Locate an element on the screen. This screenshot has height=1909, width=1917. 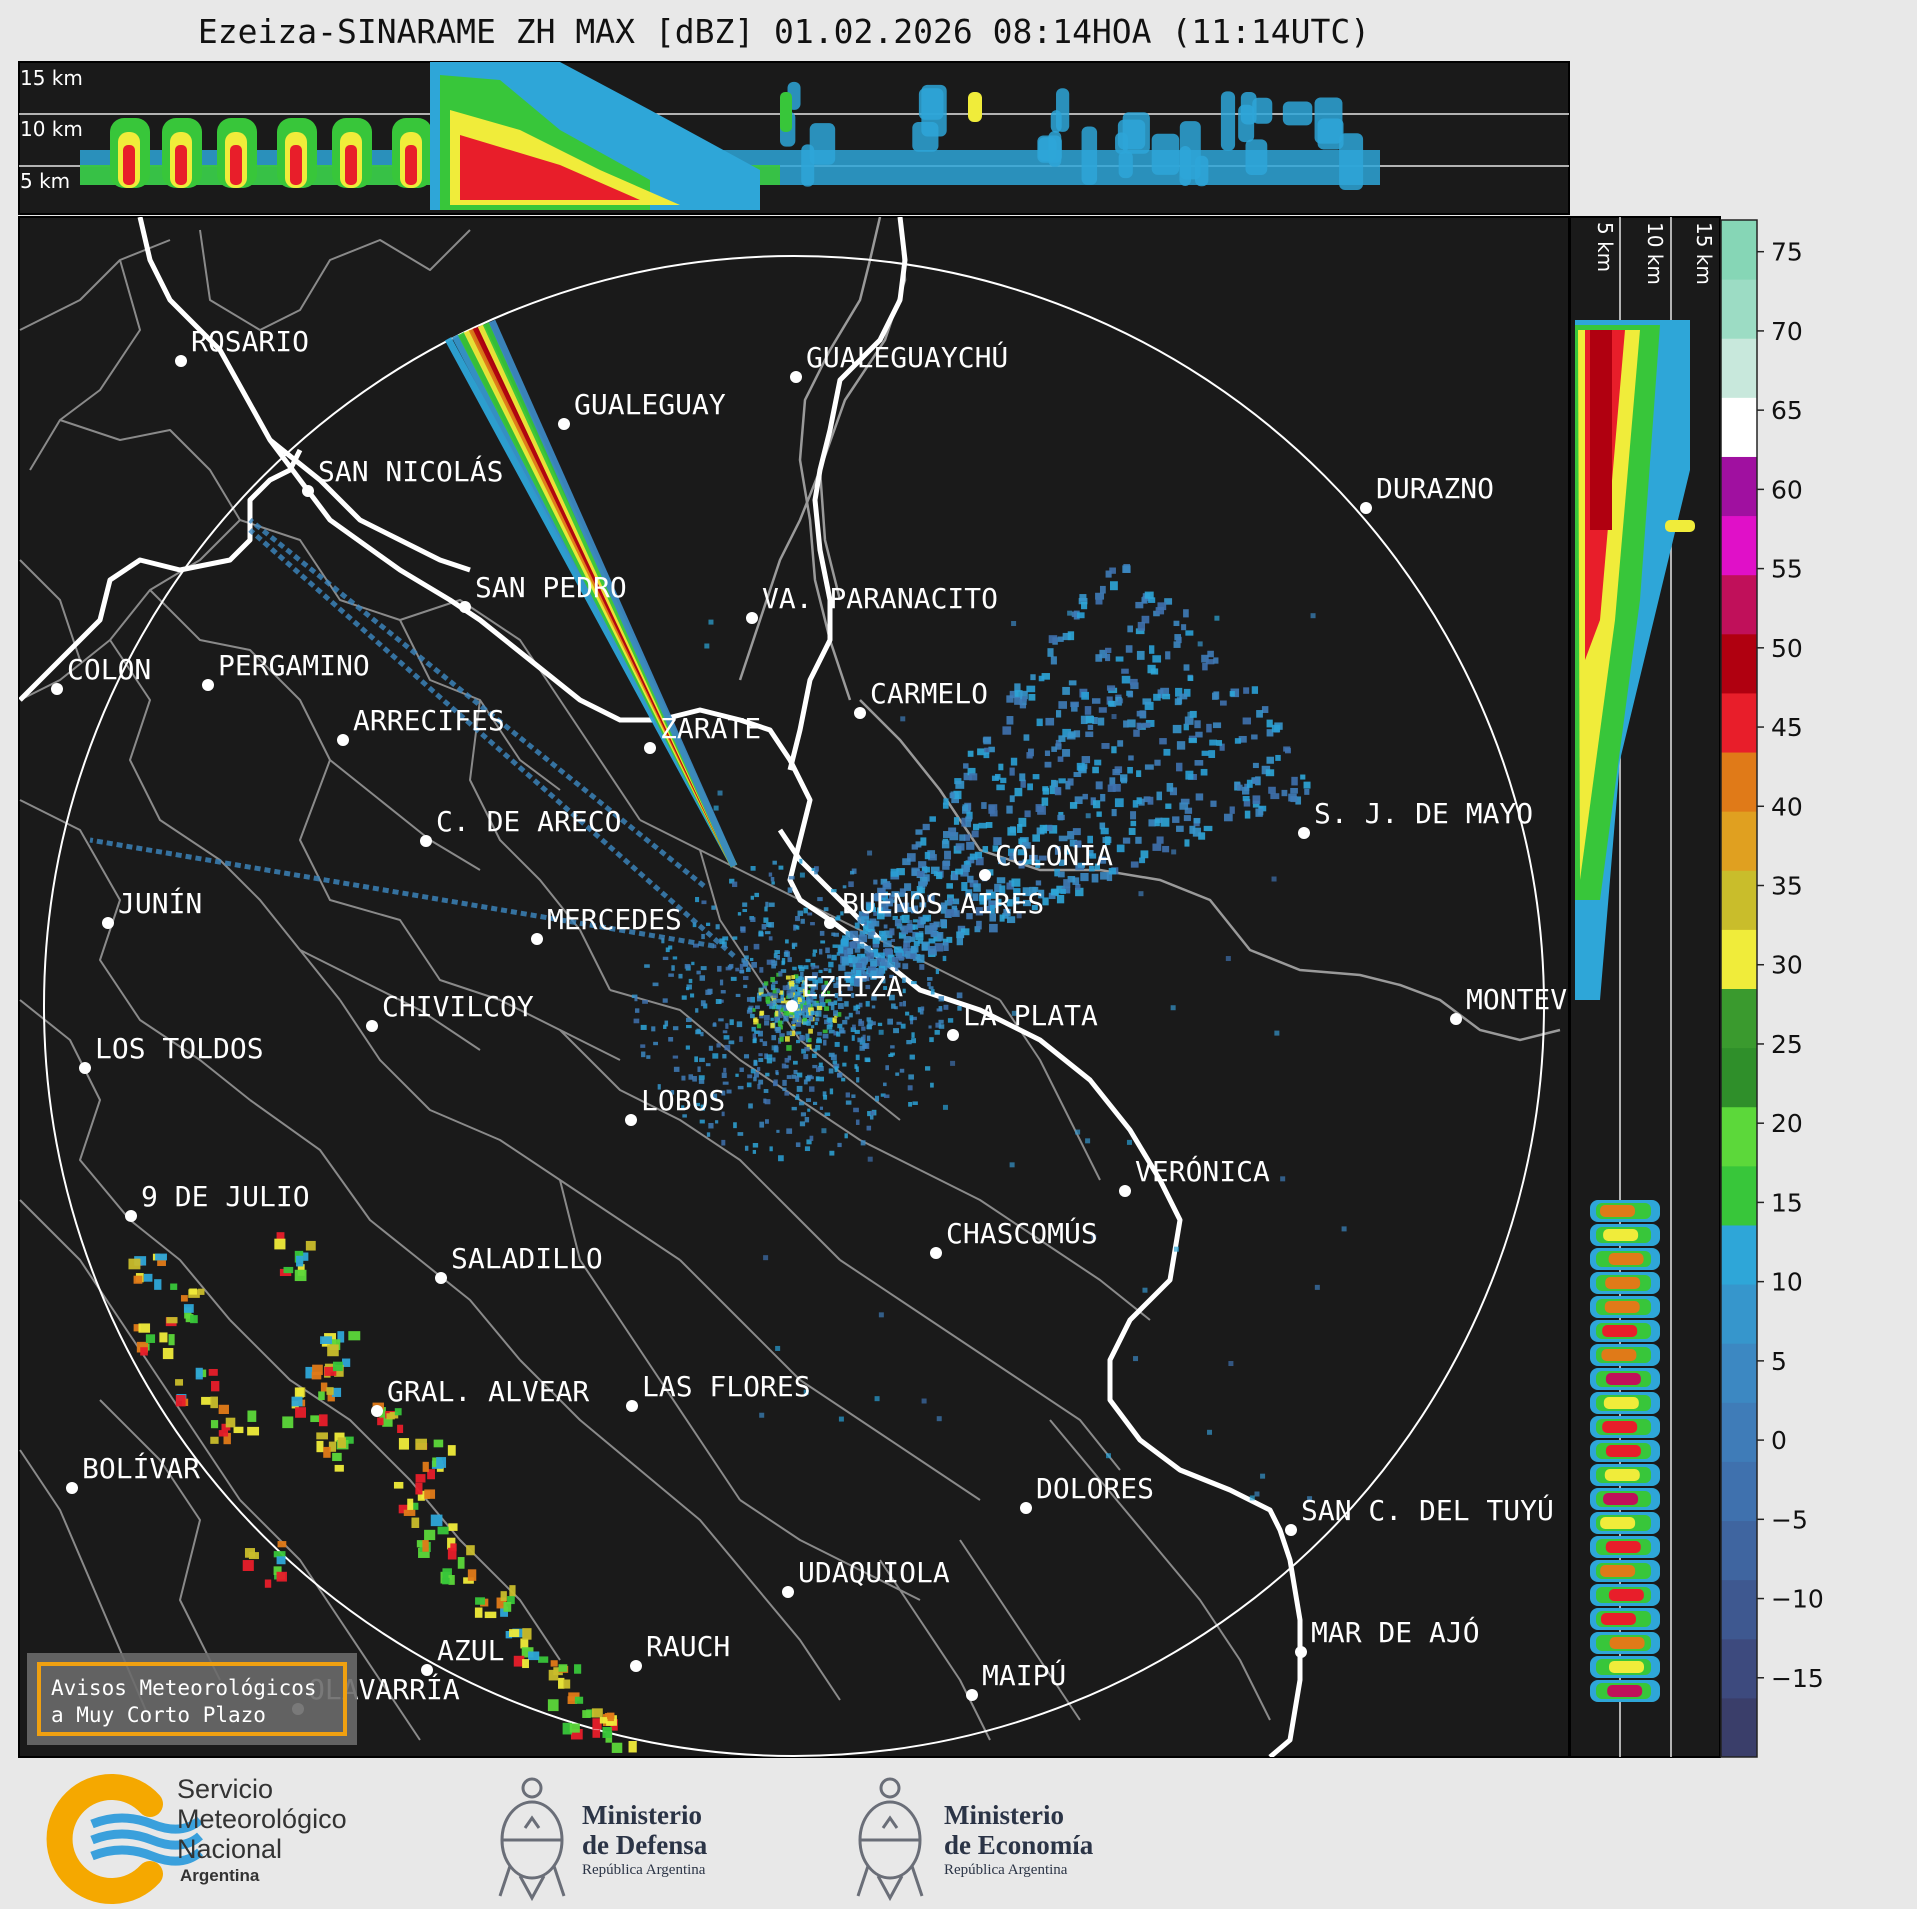
city-label: CARMELO is located at coordinates (929, 693).